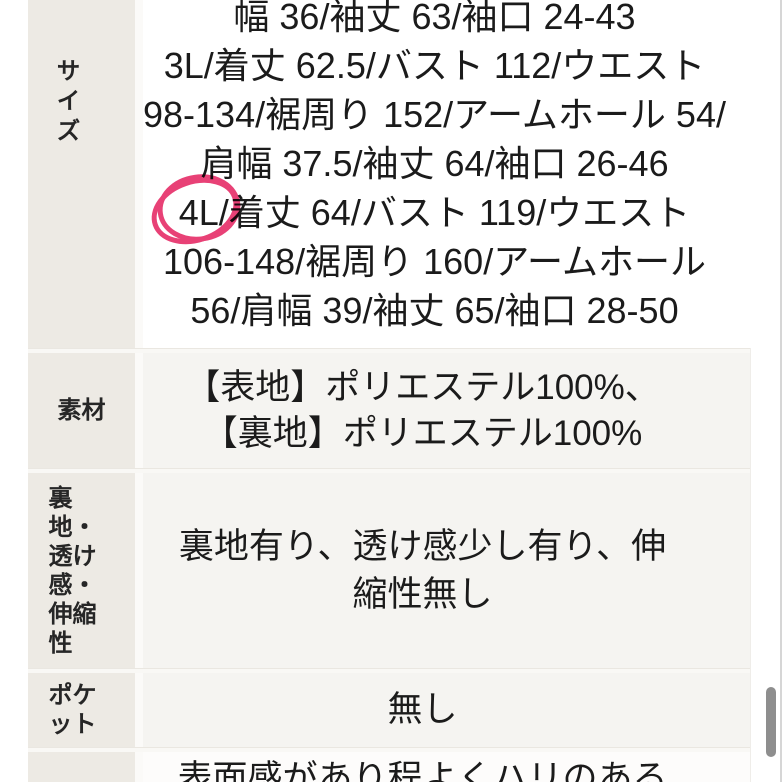 This screenshot has width=782, height=782. Describe the element at coordinates (781, 391) in the screenshot. I see `window-right-edge` at that location.